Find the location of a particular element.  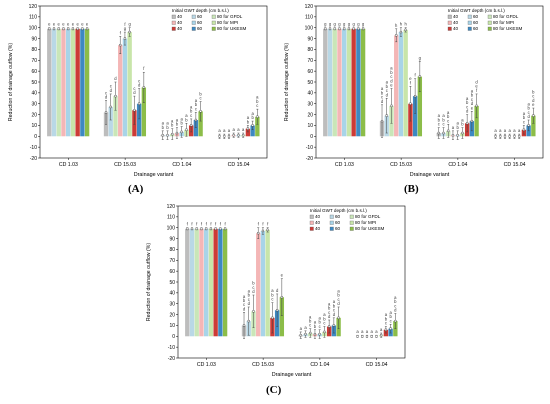

y-axis-label: Reduction of drainage outflow (%) is located at coordinates (11, 82).